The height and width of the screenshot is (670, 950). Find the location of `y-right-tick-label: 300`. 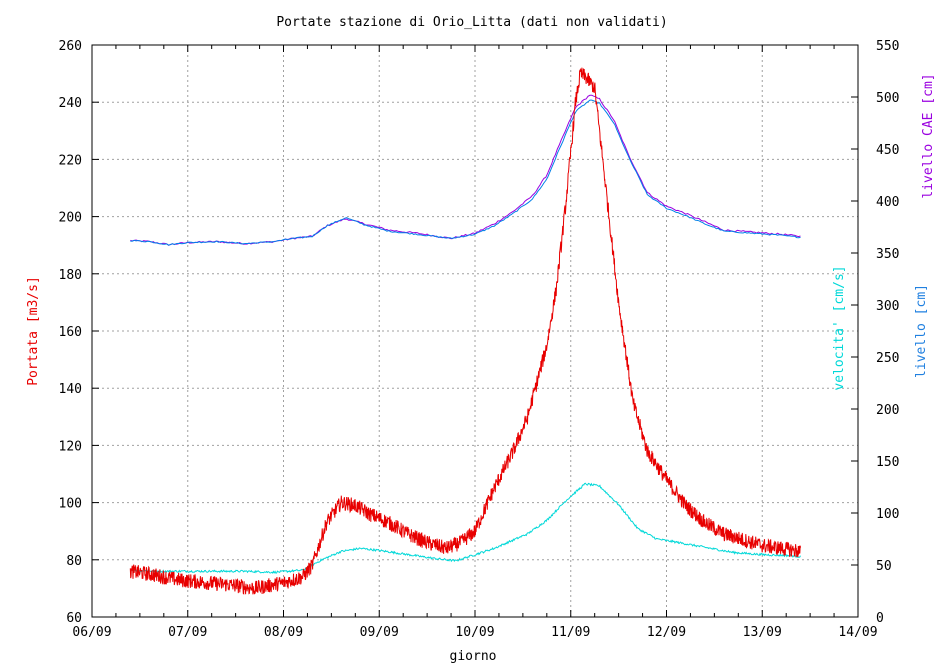

y-right-tick-label: 300 is located at coordinates (887, 306).